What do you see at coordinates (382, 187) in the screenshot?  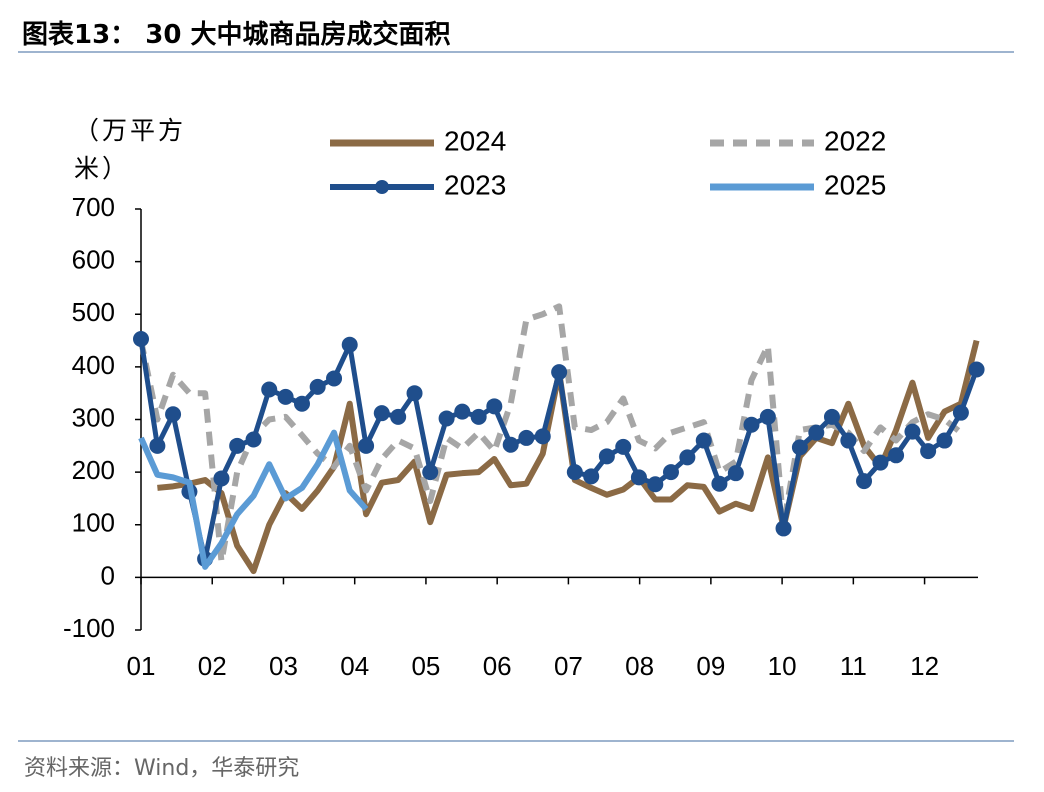 I see `legend-marker` at bounding box center [382, 187].